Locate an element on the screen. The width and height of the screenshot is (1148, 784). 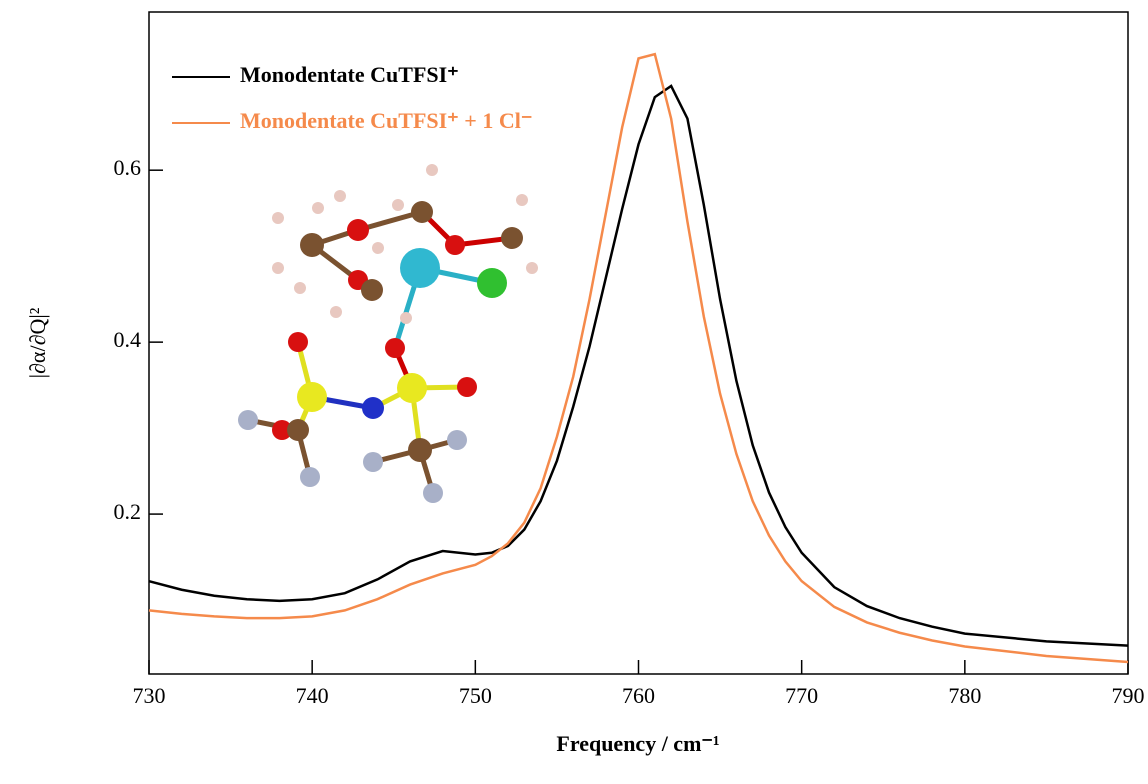
x-axis-label: Frequency / cm⁻¹ is located at coordinates (637, 743).